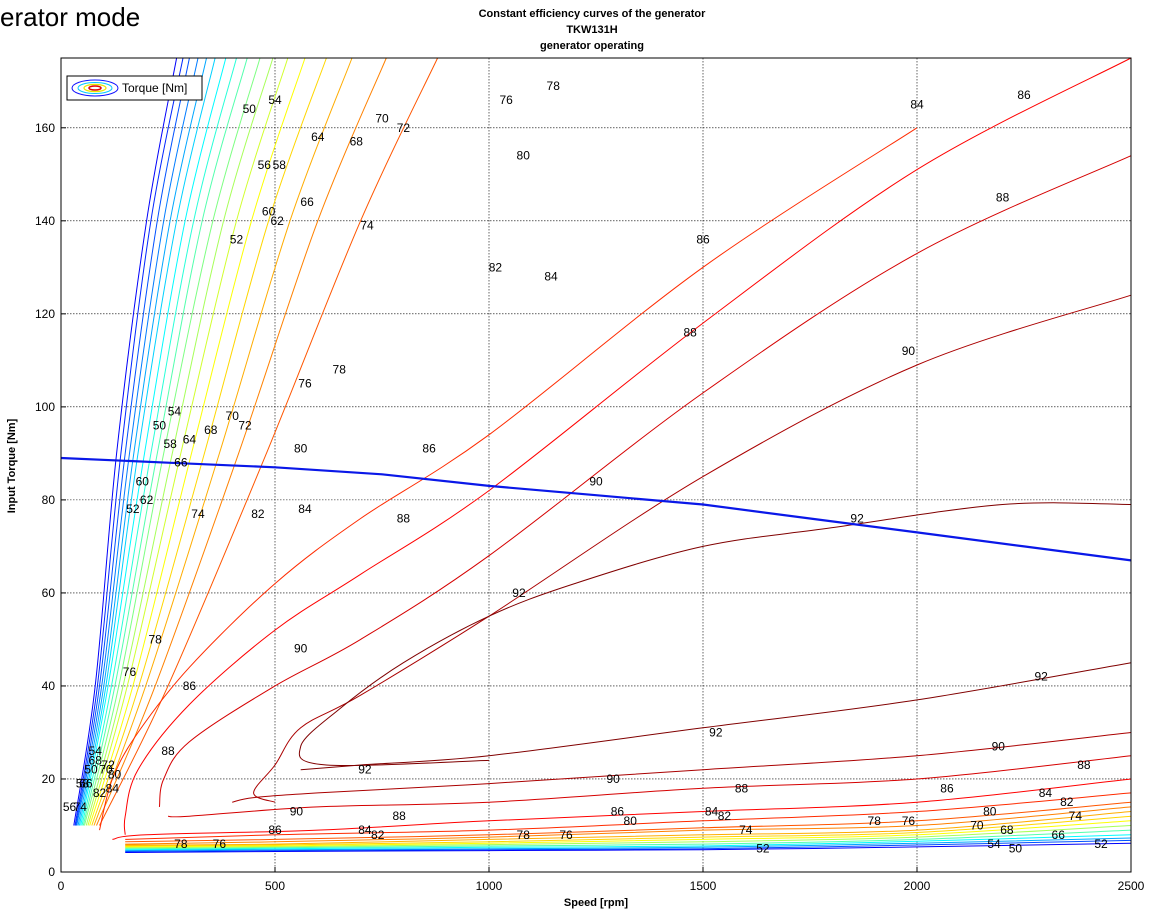 The image size is (1155, 914). Describe the element at coordinates (49, 500) in the screenshot. I see `y-tick-label: 80` at that location.